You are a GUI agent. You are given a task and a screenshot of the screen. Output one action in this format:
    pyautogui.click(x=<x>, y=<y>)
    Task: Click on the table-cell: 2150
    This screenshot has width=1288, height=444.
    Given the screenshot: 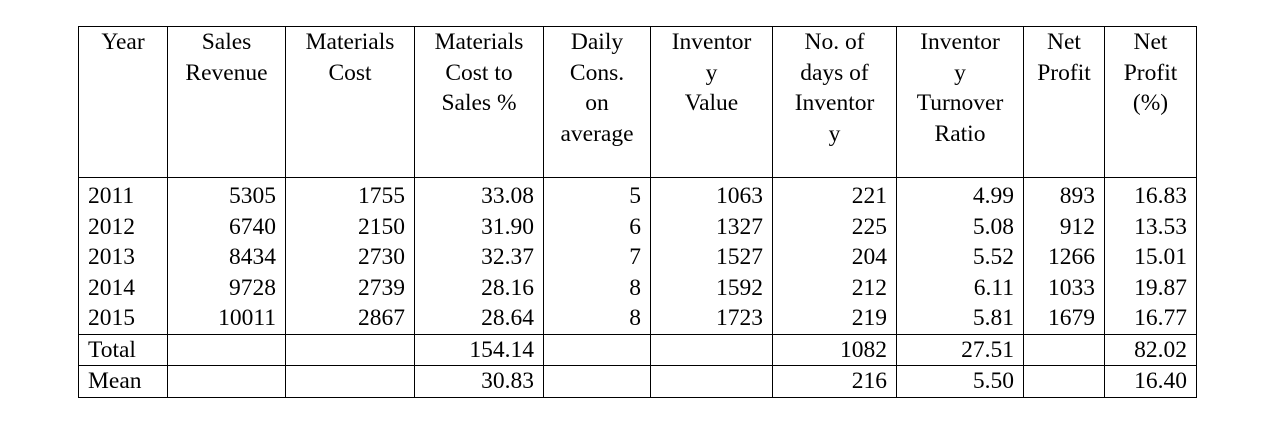 What is the action you would take?
    pyautogui.click(x=350, y=226)
    